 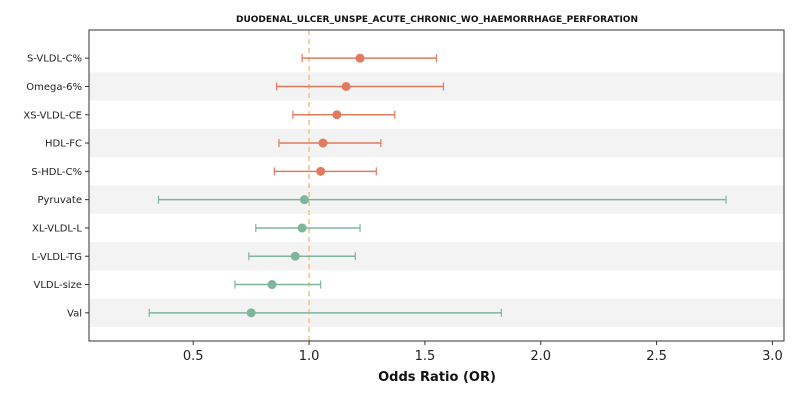 I want to click on y-tick-label: HDL-FC, so click(x=63, y=144).